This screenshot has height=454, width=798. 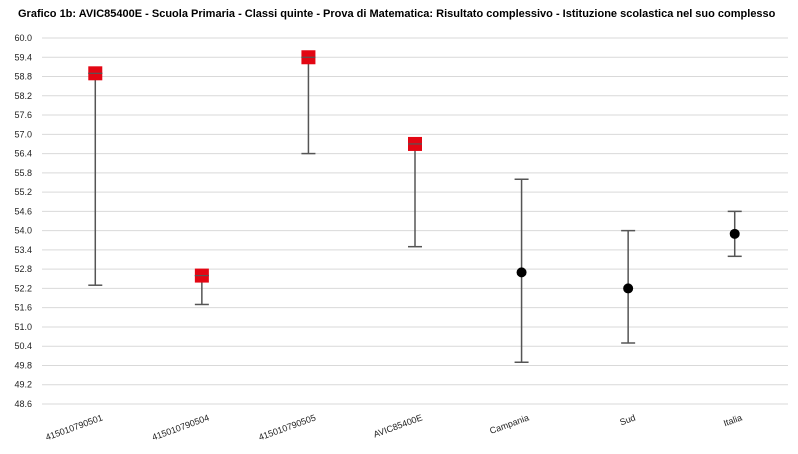 I want to click on y-tick-label: 60.0, so click(x=23, y=38).